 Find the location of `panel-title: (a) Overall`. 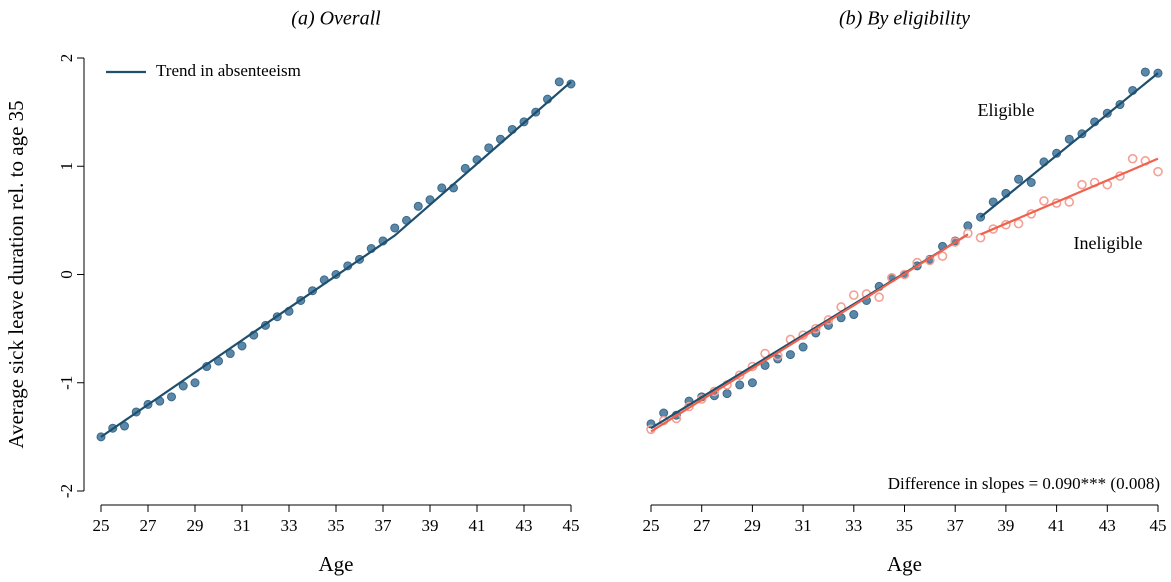

panel-title: (a) Overall is located at coordinates (336, 19).